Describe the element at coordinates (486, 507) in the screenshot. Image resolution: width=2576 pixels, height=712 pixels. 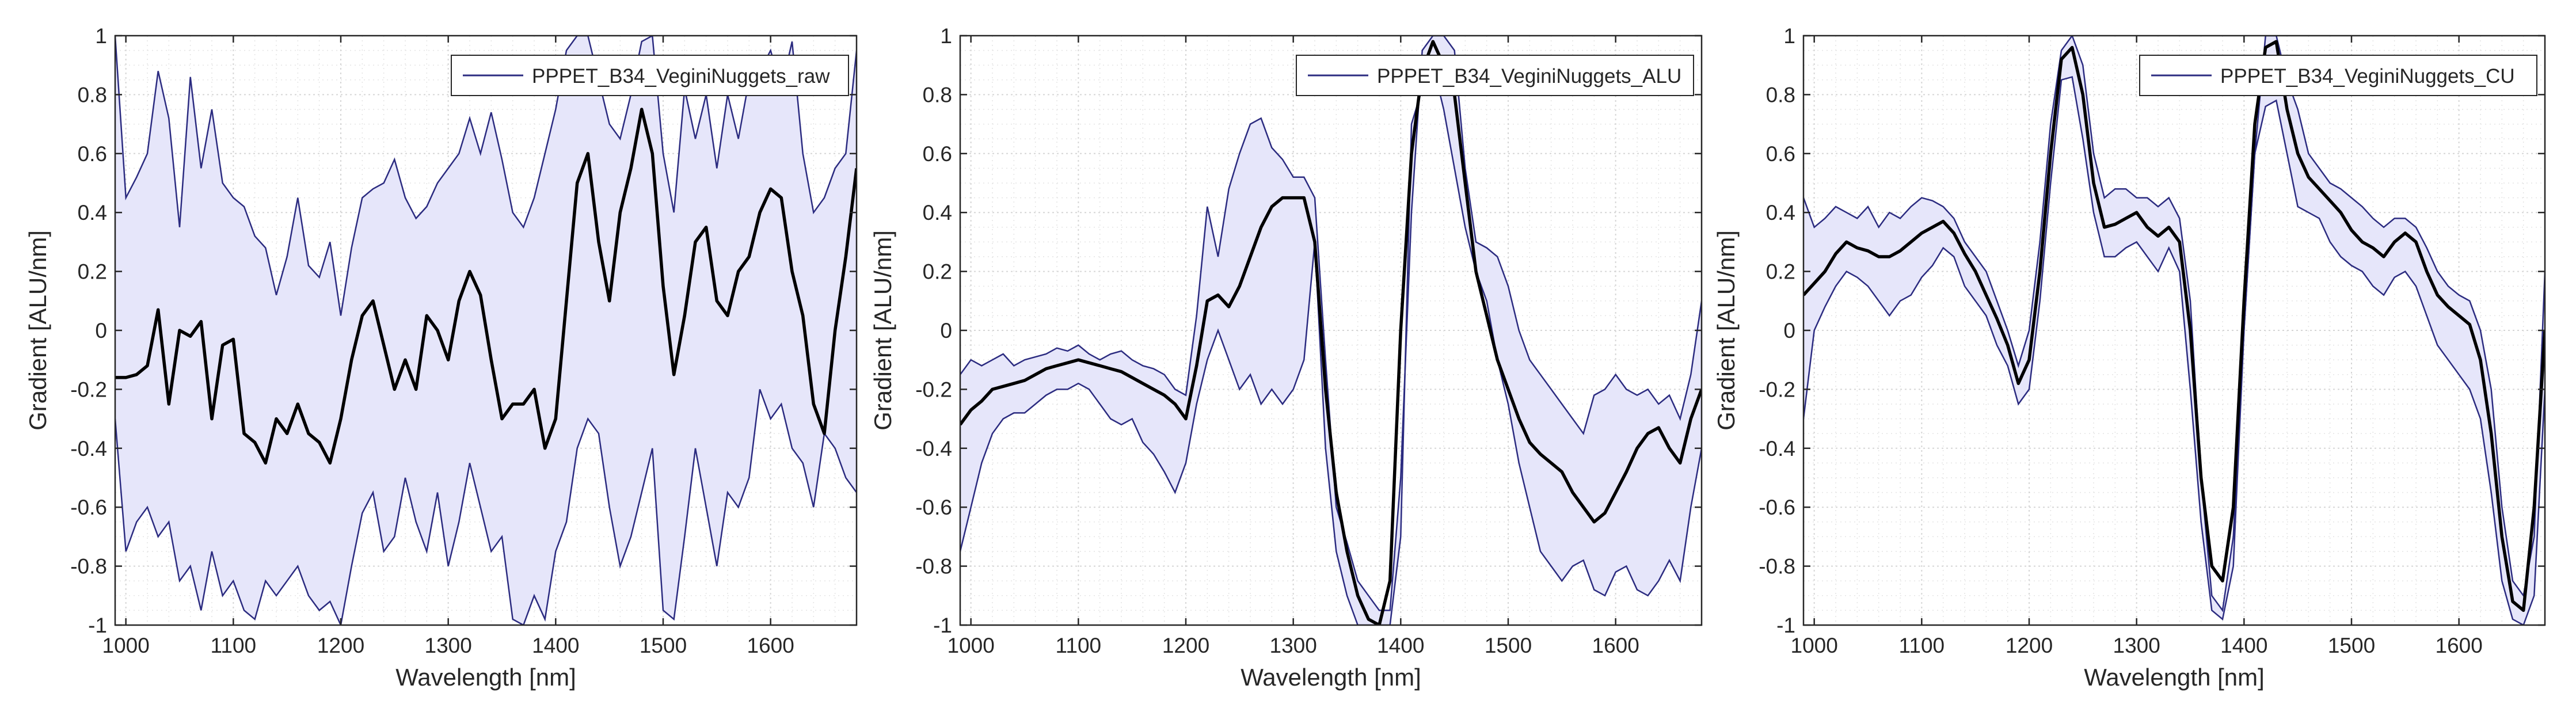
I see `series-lower-line` at that location.